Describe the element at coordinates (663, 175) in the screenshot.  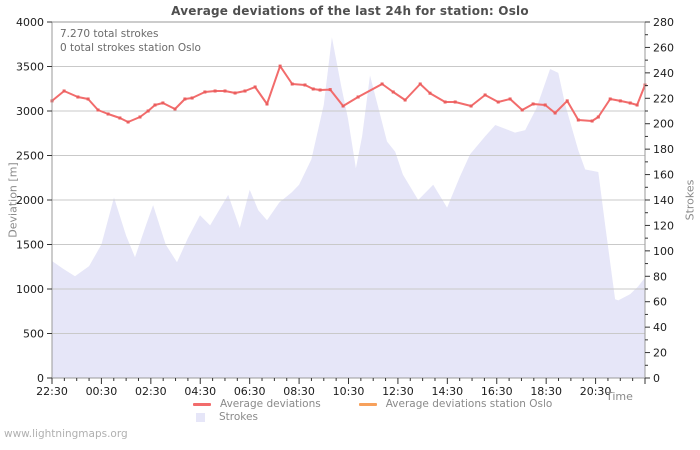
I see `svg-text: 160` at that location.